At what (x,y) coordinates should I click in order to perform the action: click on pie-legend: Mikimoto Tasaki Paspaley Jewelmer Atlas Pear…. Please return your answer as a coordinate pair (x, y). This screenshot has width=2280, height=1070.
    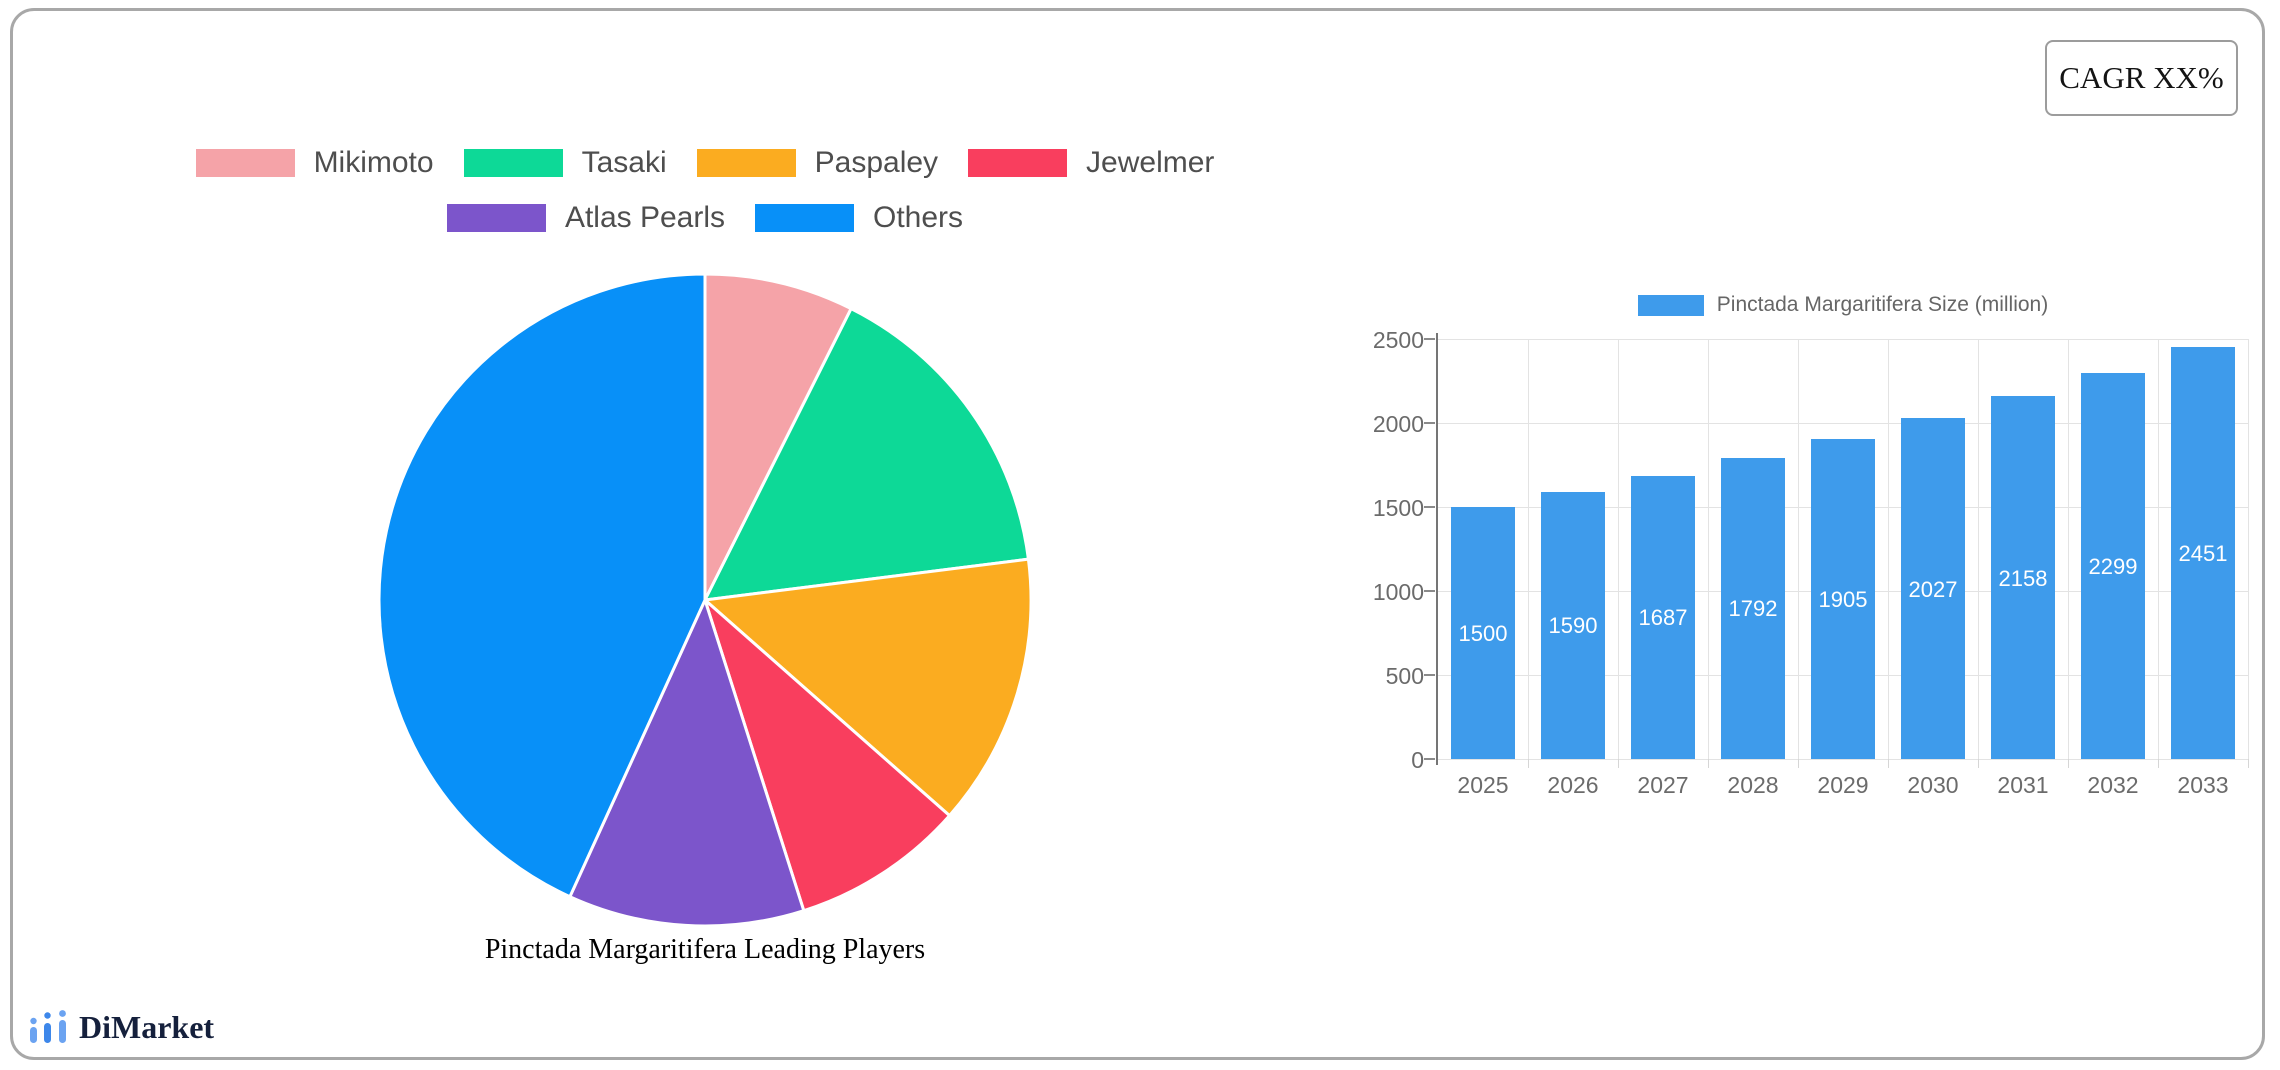
    Looking at the image, I should click on (705, 190).